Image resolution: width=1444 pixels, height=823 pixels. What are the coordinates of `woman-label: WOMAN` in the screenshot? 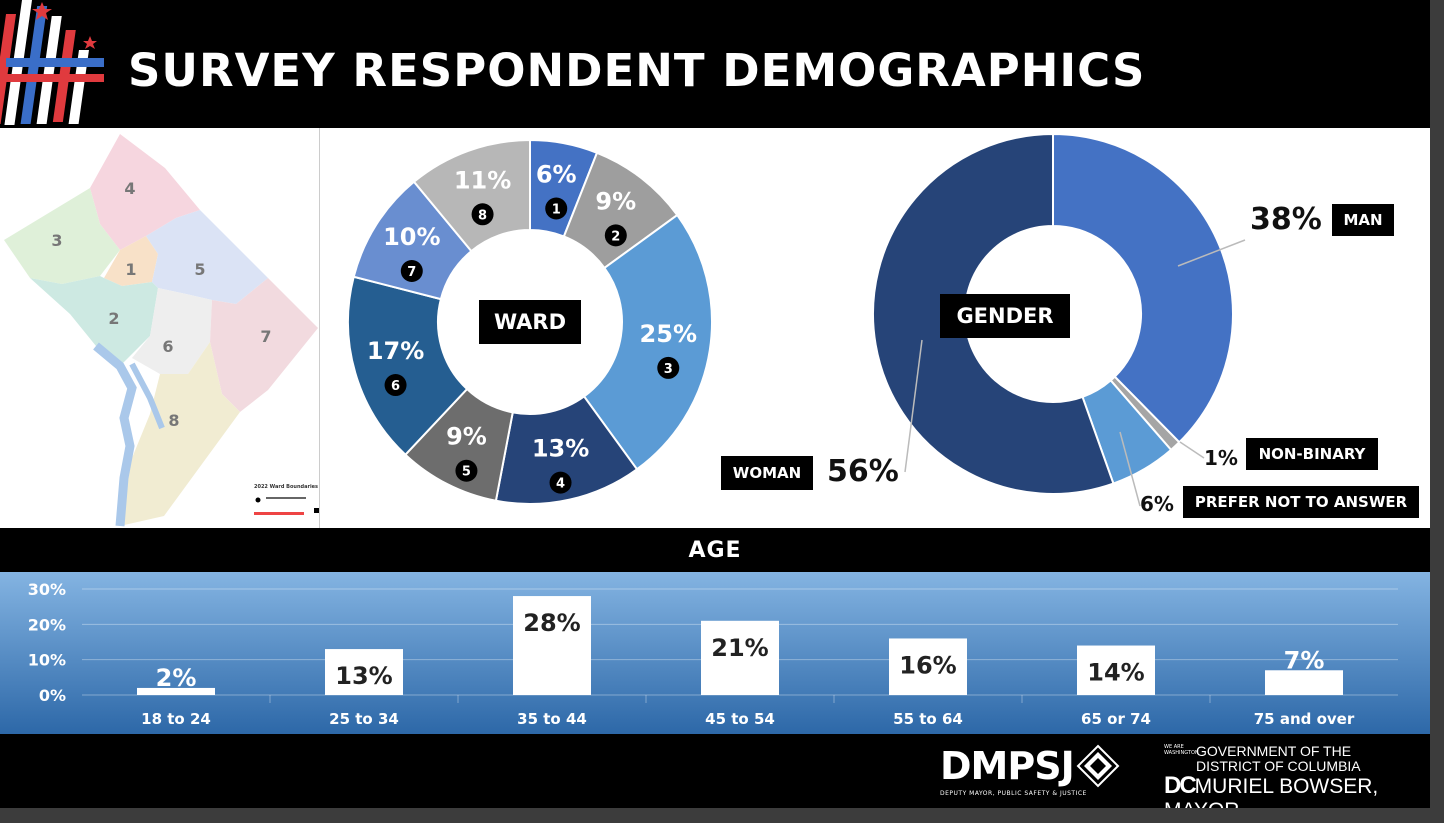 It's located at (767, 473).